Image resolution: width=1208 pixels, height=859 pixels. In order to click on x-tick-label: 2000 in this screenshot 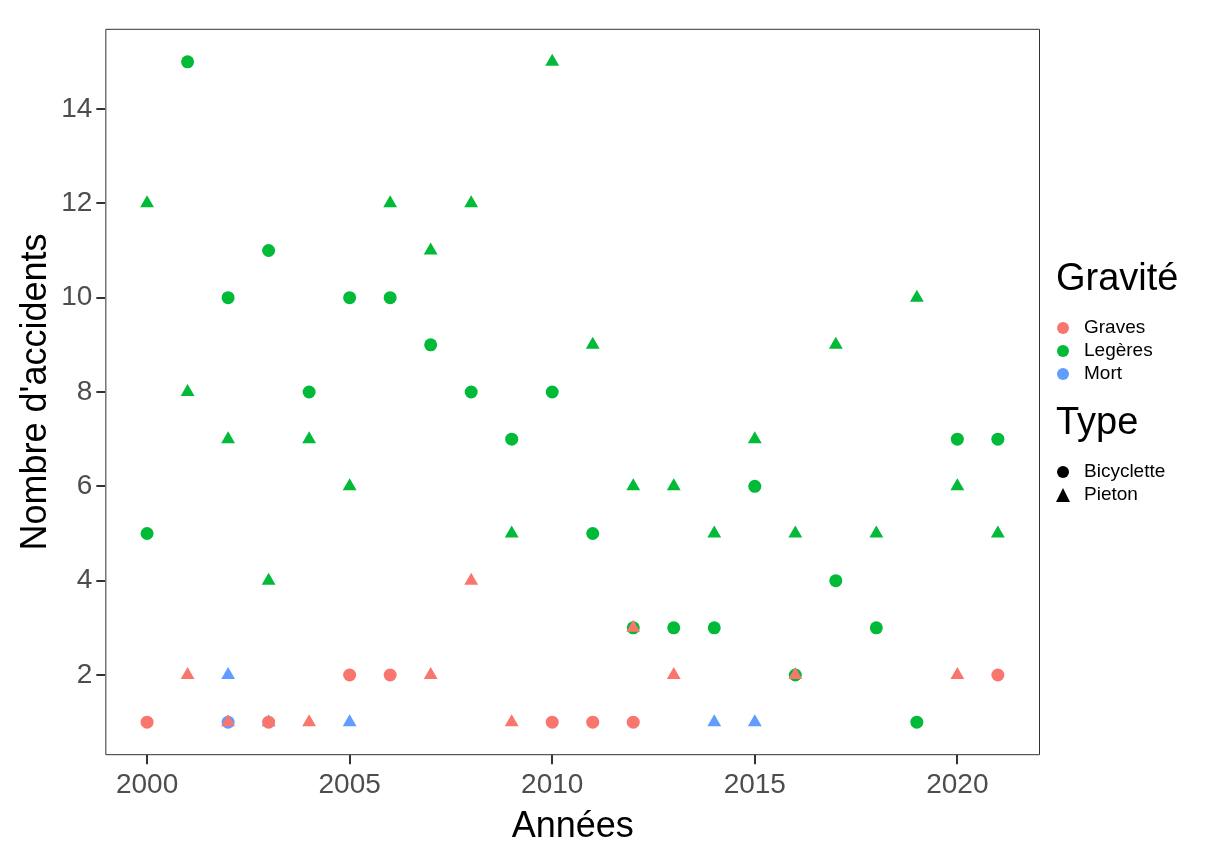, I will do `click(147, 783)`.